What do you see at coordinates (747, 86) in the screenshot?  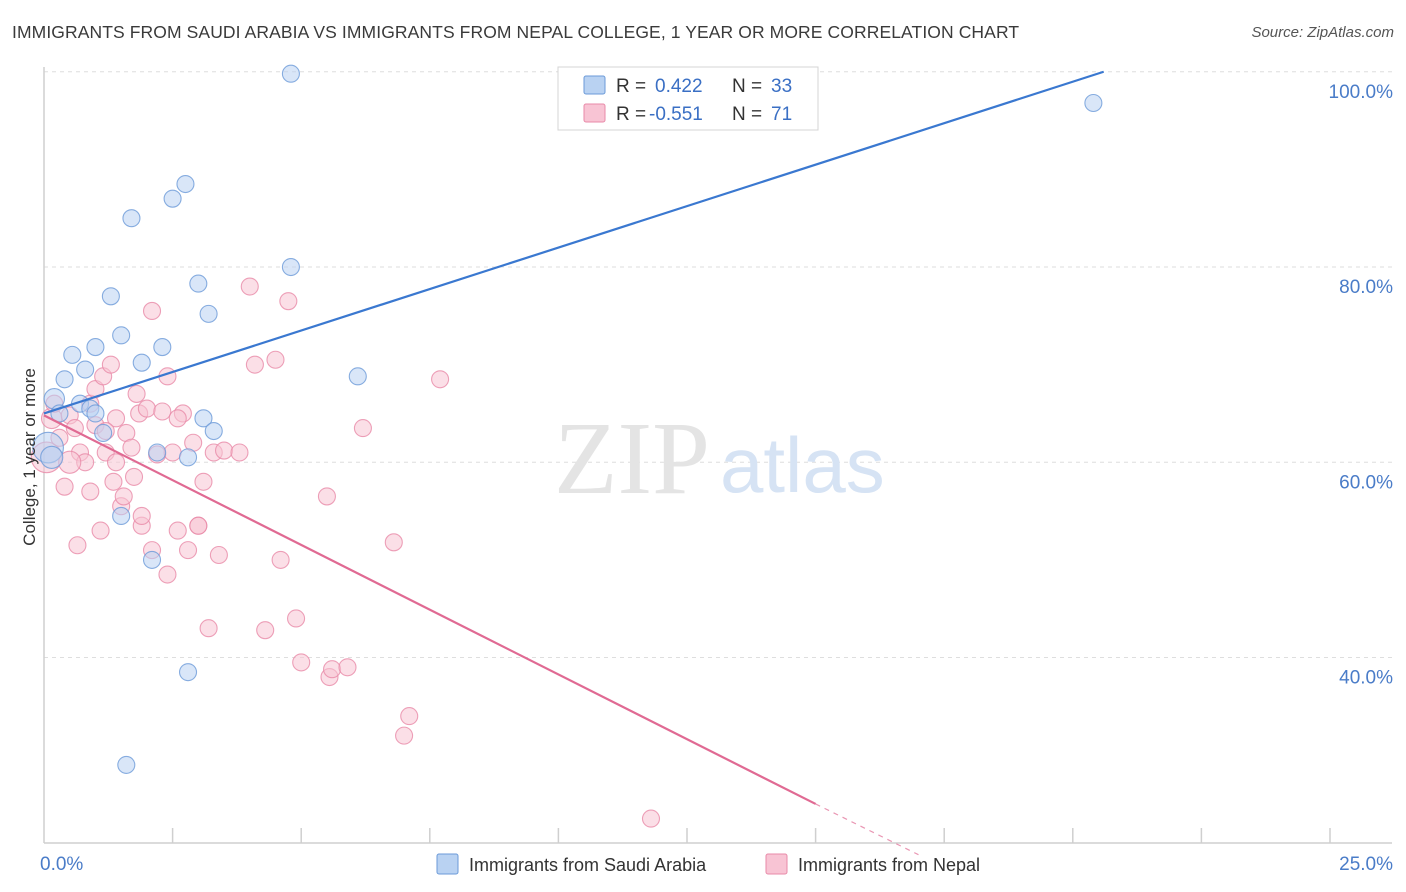 I see `legend-n-label-saudi: N =` at bounding box center [747, 86].